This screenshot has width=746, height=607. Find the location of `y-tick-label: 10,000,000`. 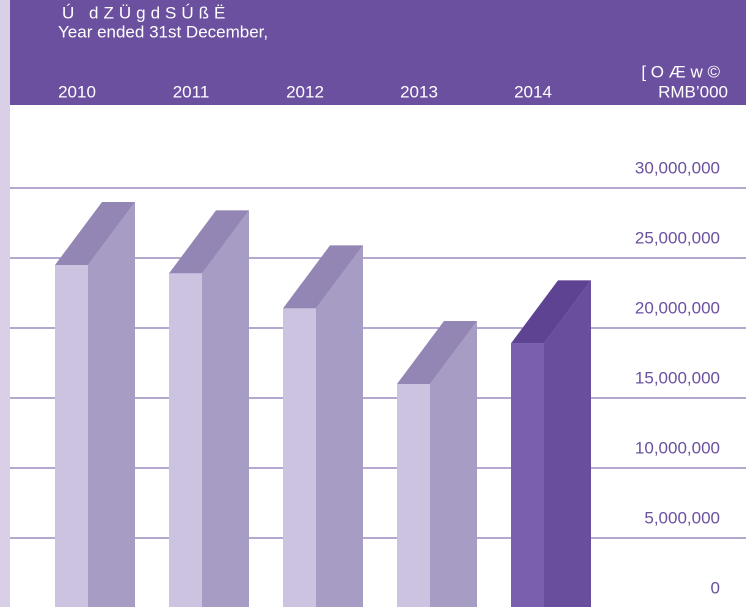

y-tick-label: 10,000,000 is located at coordinates (677, 447).